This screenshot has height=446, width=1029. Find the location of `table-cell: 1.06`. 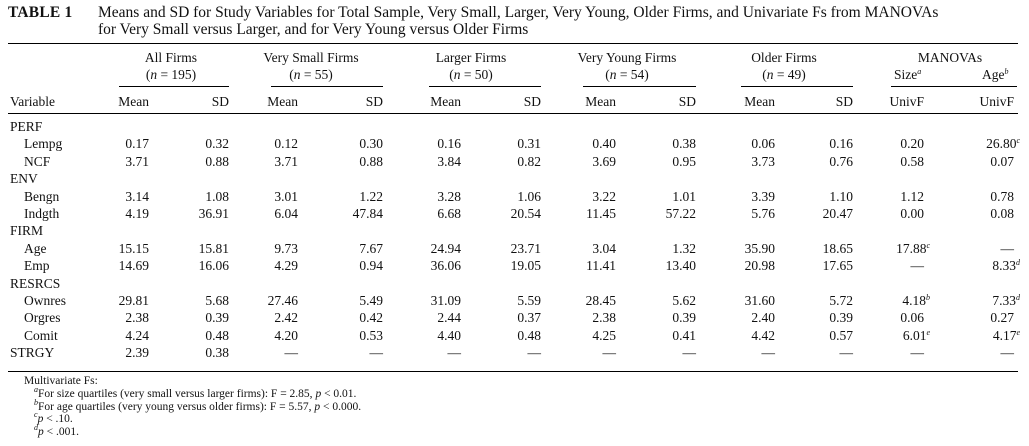

table-cell: 1.06 is located at coordinates (529, 196).